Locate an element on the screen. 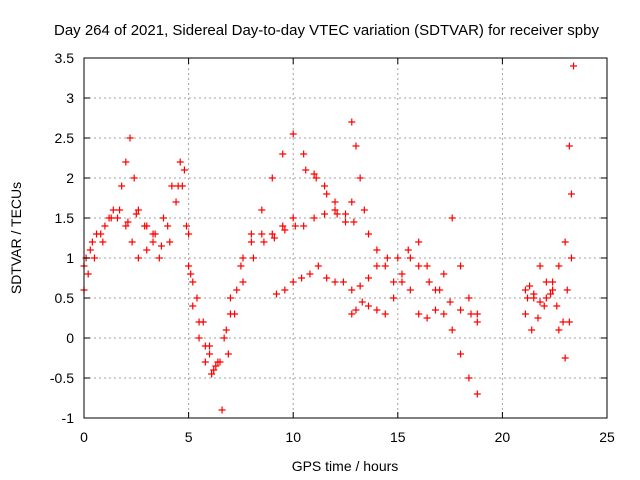  x-axis-label: GPS time / hours is located at coordinates (345, 466).